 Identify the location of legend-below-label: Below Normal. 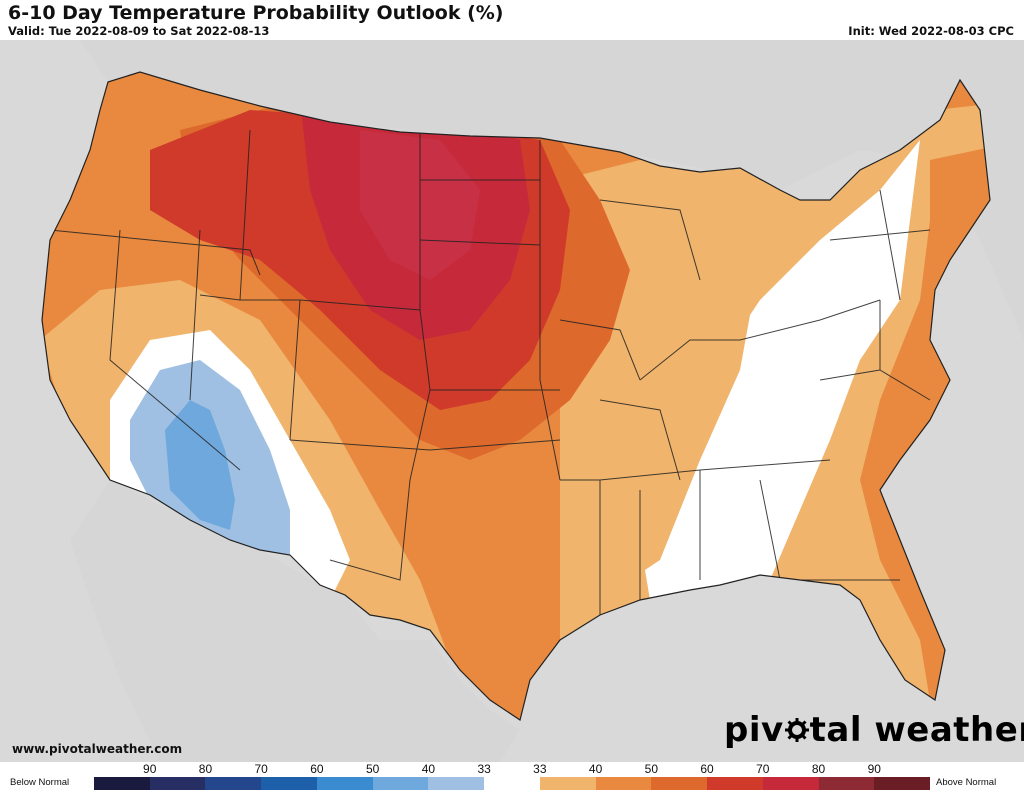
(40, 782).